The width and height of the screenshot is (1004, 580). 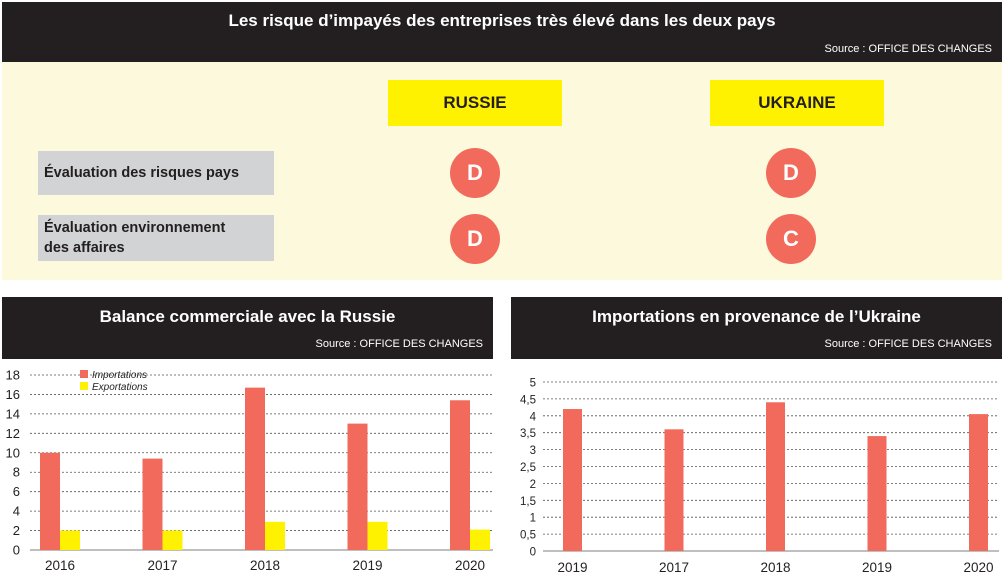 What do you see at coordinates (533, 519) in the screenshot?
I see `y-tick-label: 1` at bounding box center [533, 519].